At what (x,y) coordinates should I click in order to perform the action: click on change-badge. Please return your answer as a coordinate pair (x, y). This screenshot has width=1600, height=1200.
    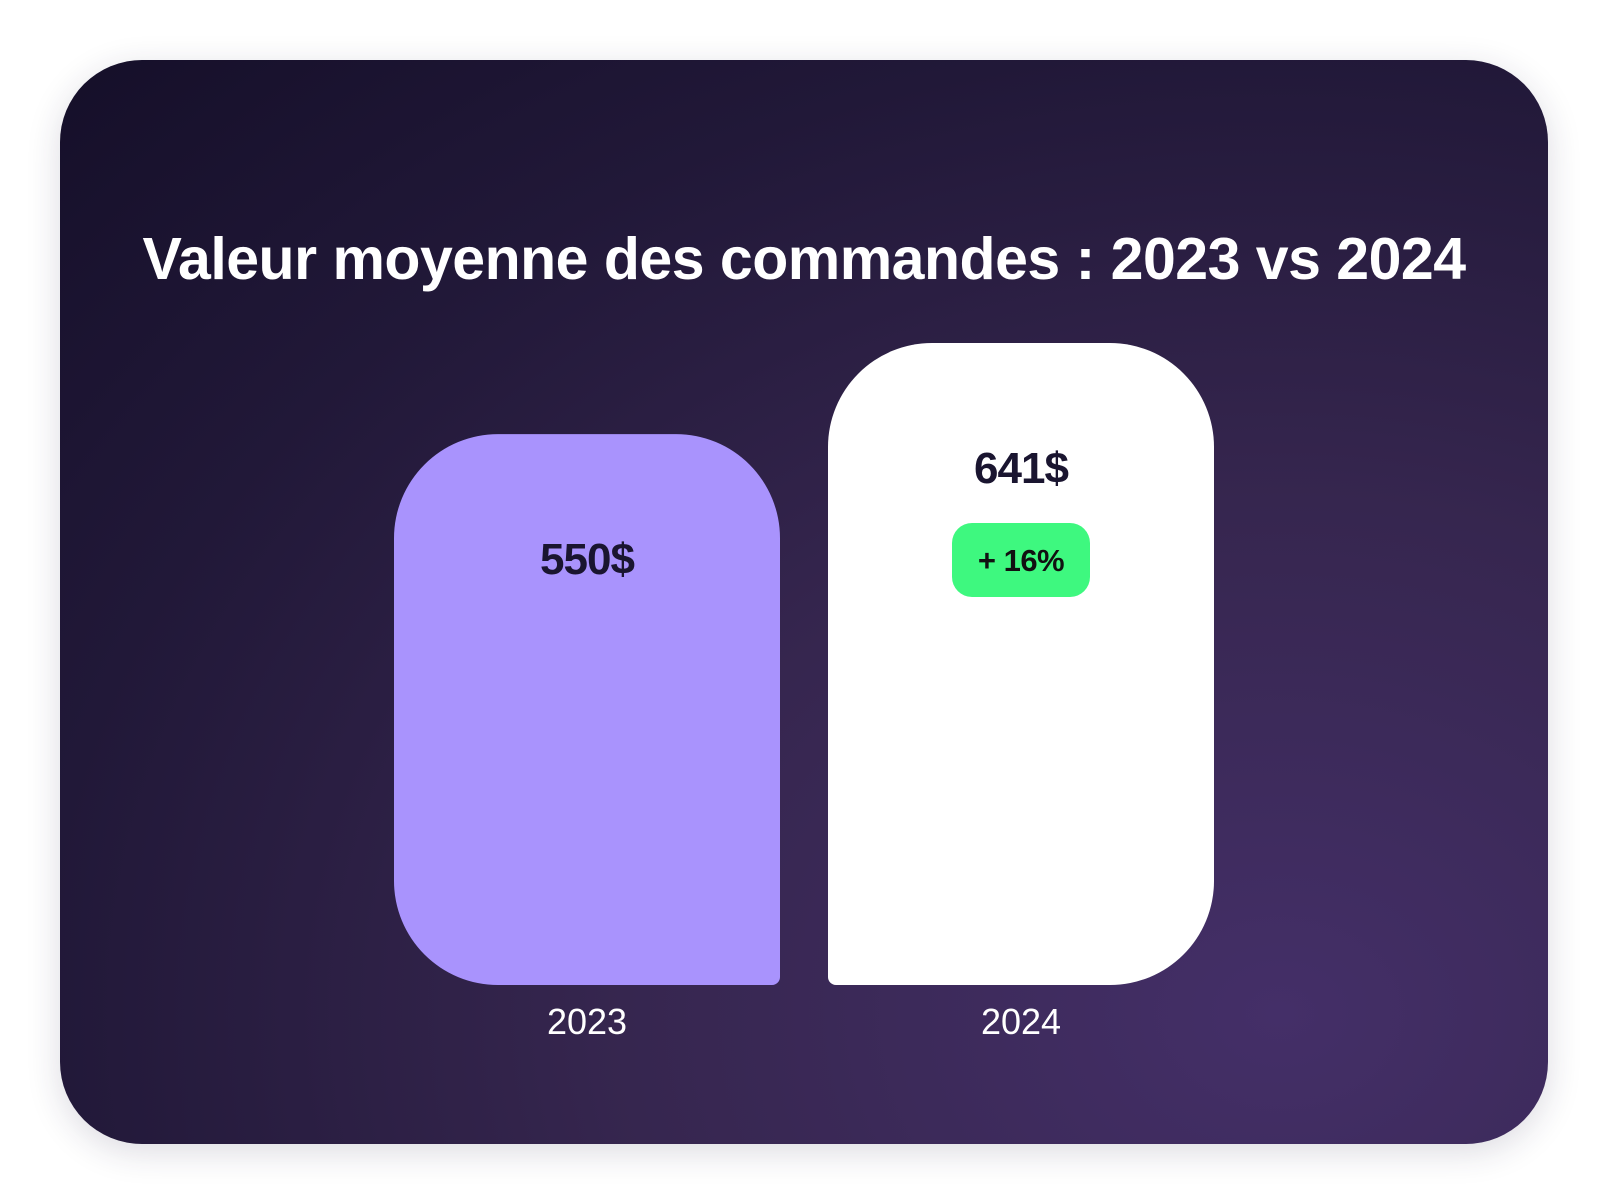
    Looking at the image, I should click on (1021, 560).